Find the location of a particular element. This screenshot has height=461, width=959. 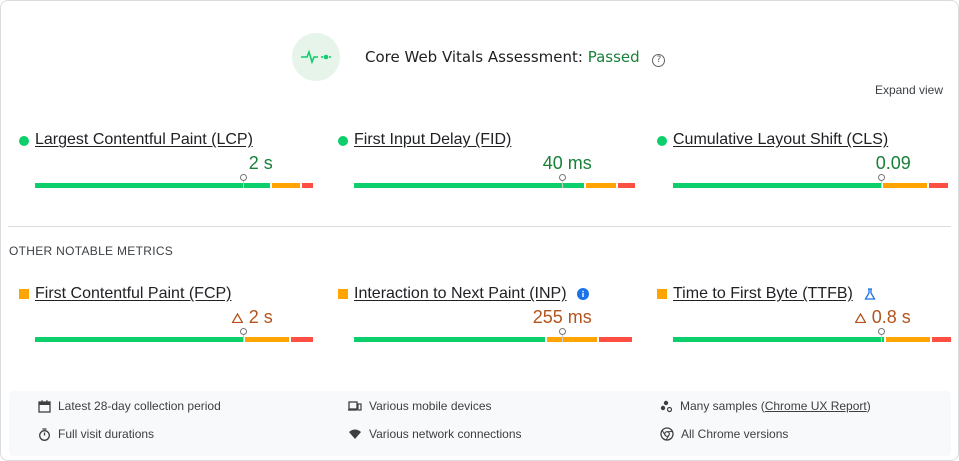

metric-name-link: Time to First Byte (TTFB) is located at coordinates (763, 293).